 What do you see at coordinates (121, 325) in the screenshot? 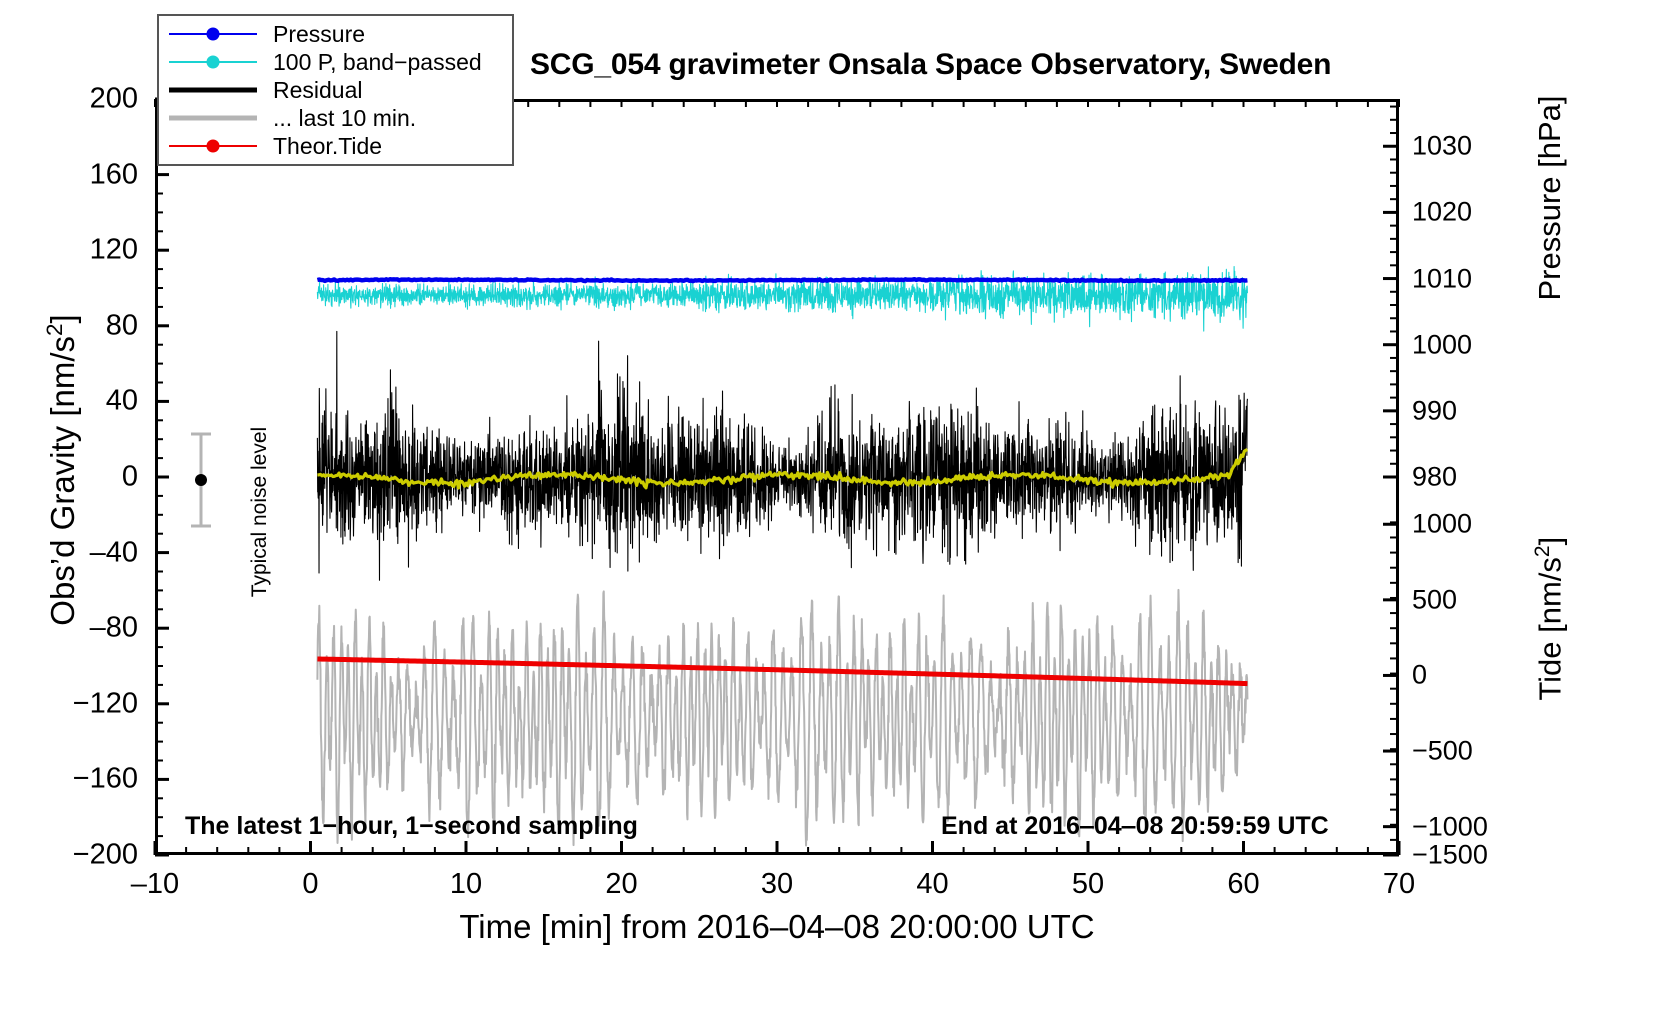
I see `y-tick-label: 80` at bounding box center [121, 325].